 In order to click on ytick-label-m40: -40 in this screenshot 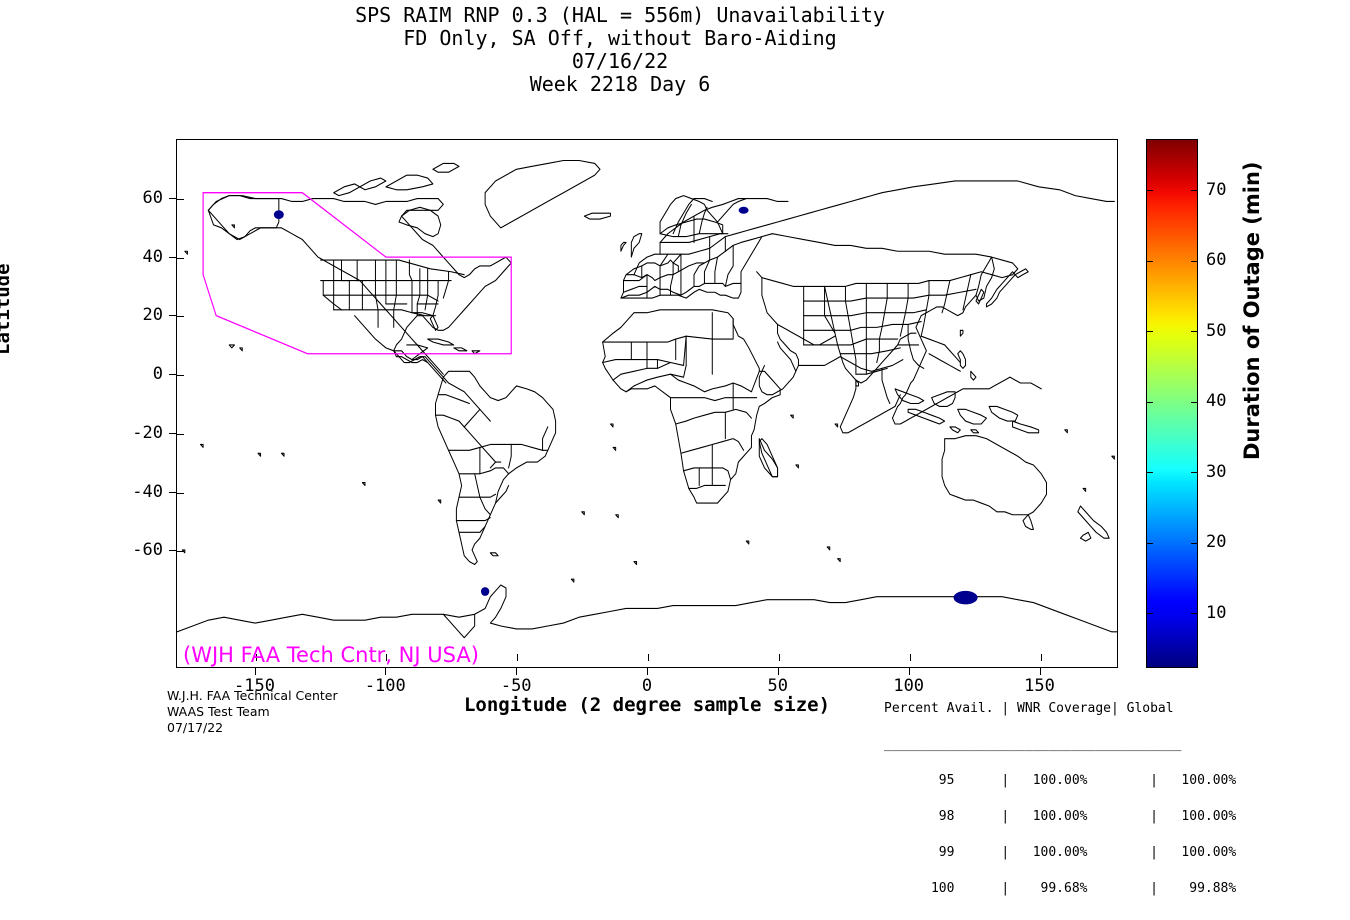, I will do `click(147, 492)`.